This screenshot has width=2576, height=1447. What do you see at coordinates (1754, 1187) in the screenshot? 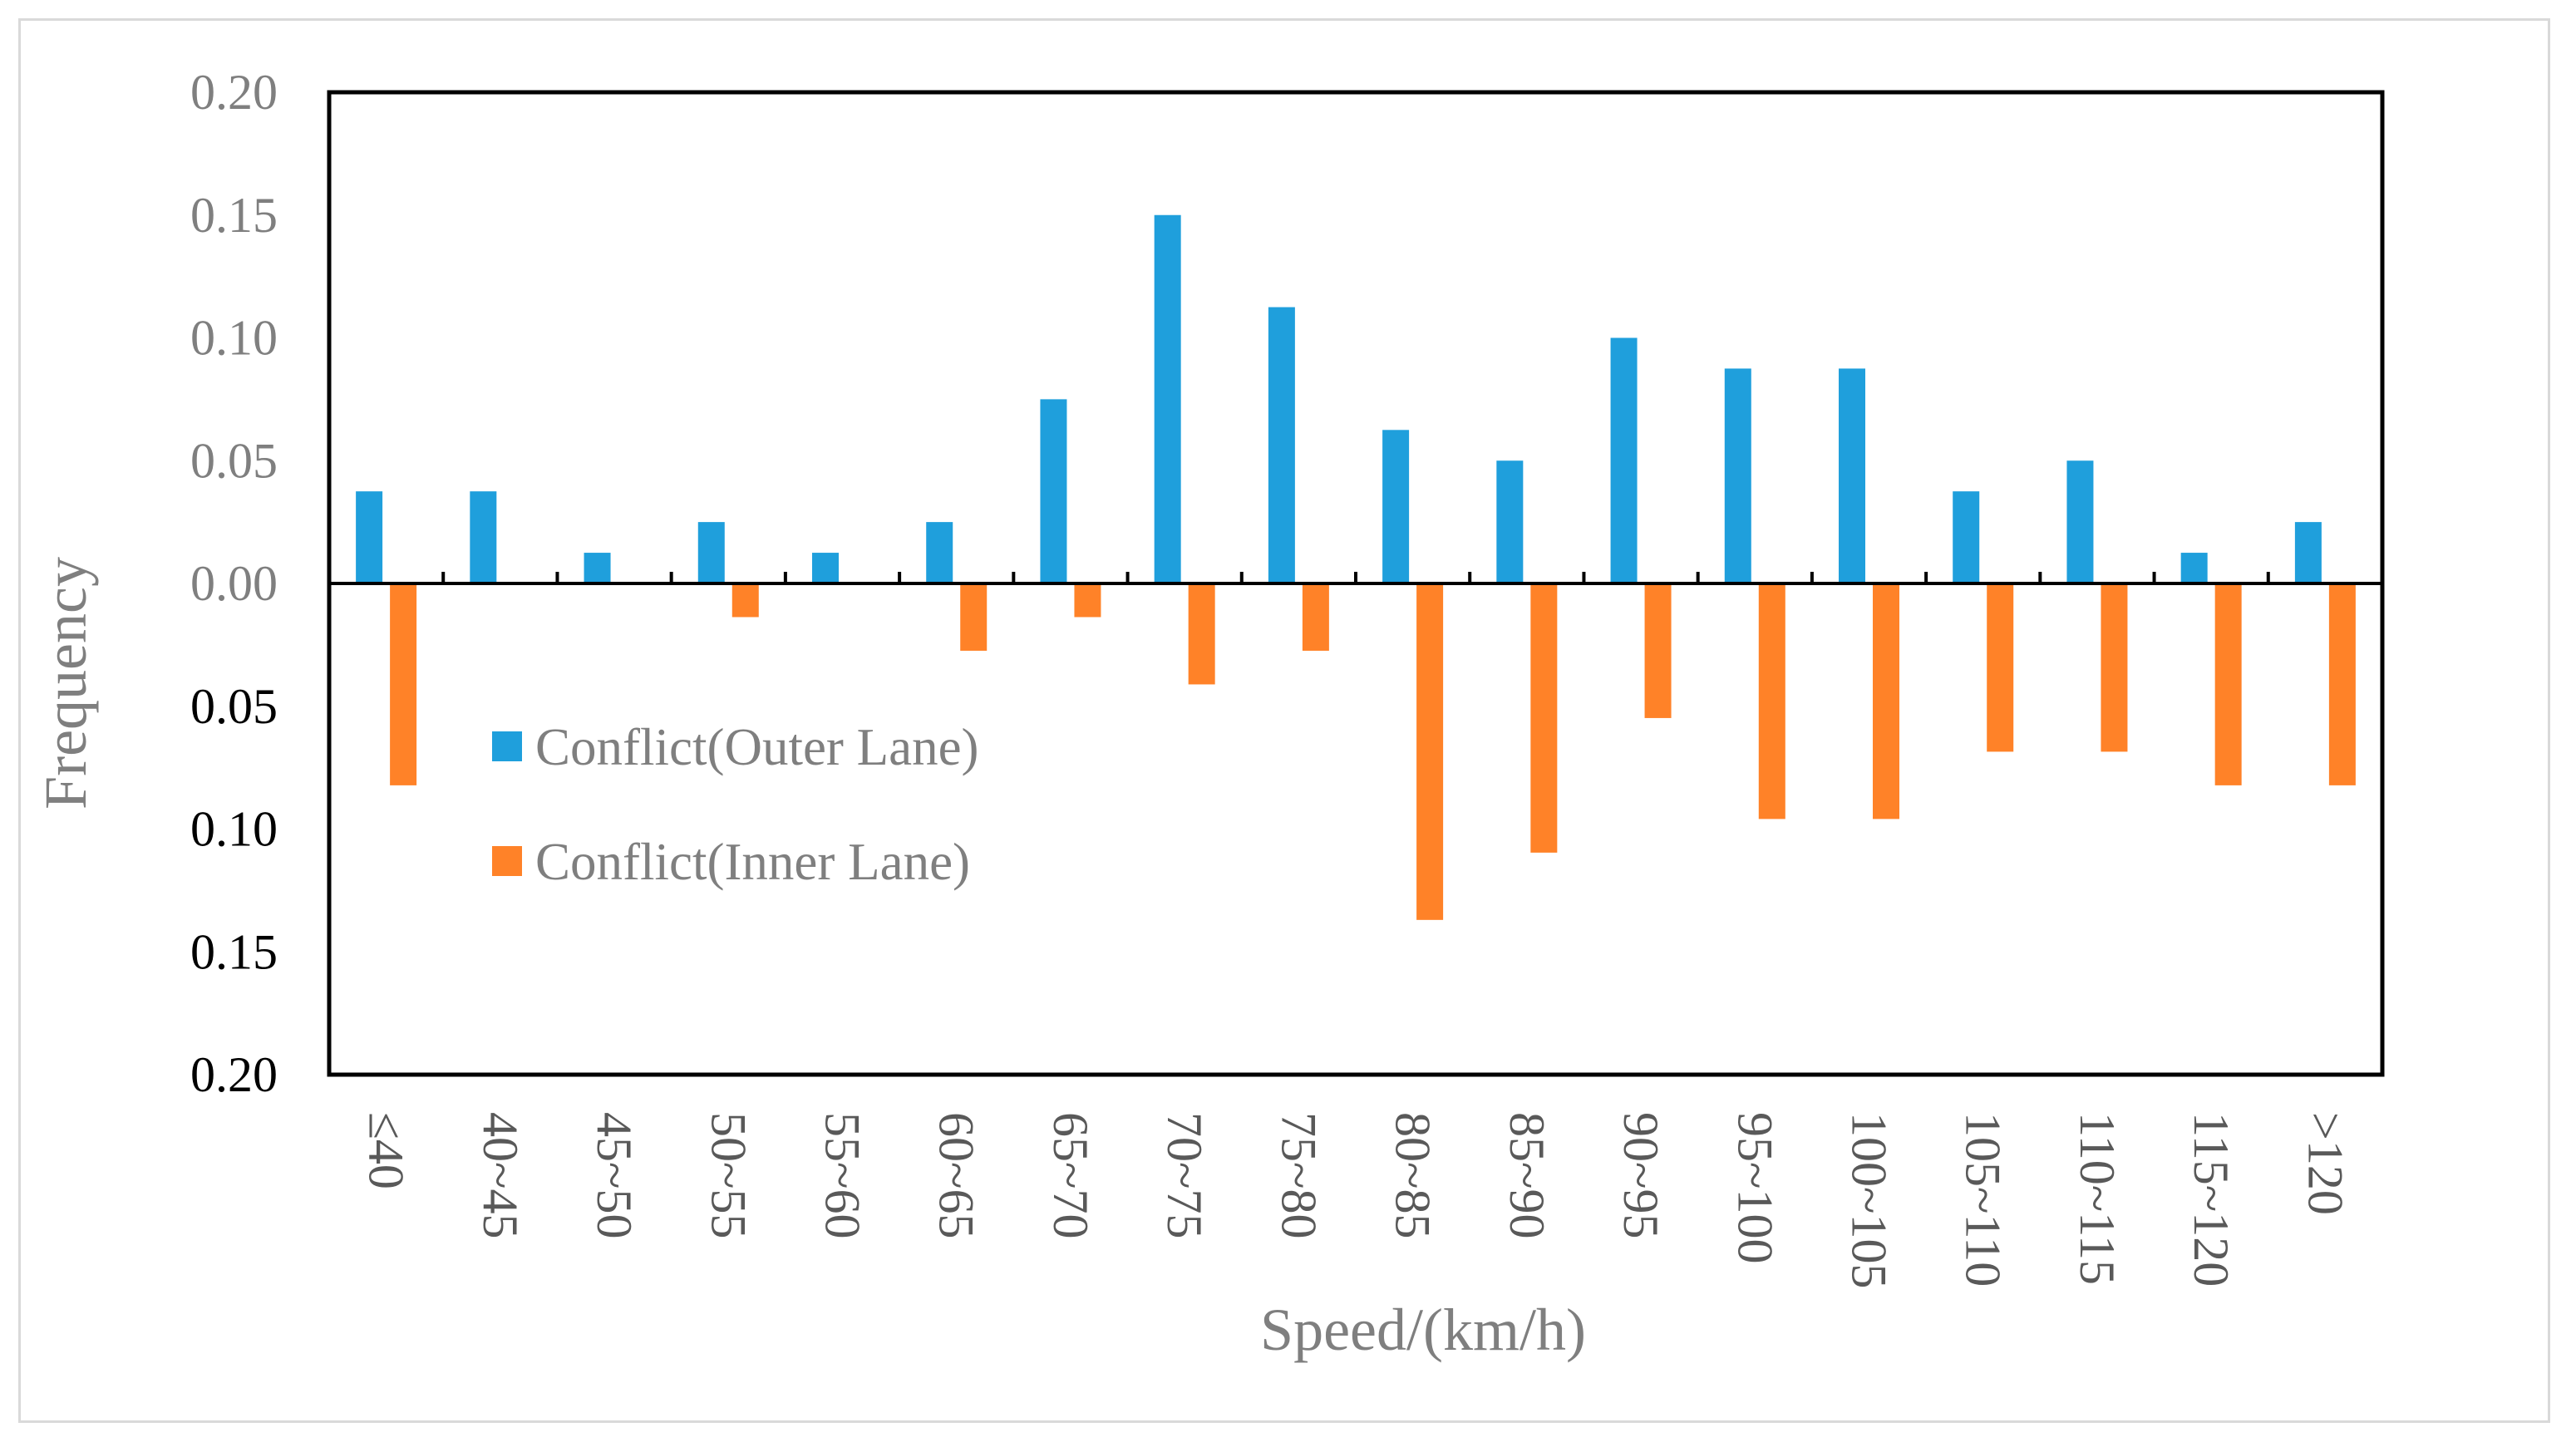
I see `x-tick-label: 95~100` at bounding box center [1754, 1187].